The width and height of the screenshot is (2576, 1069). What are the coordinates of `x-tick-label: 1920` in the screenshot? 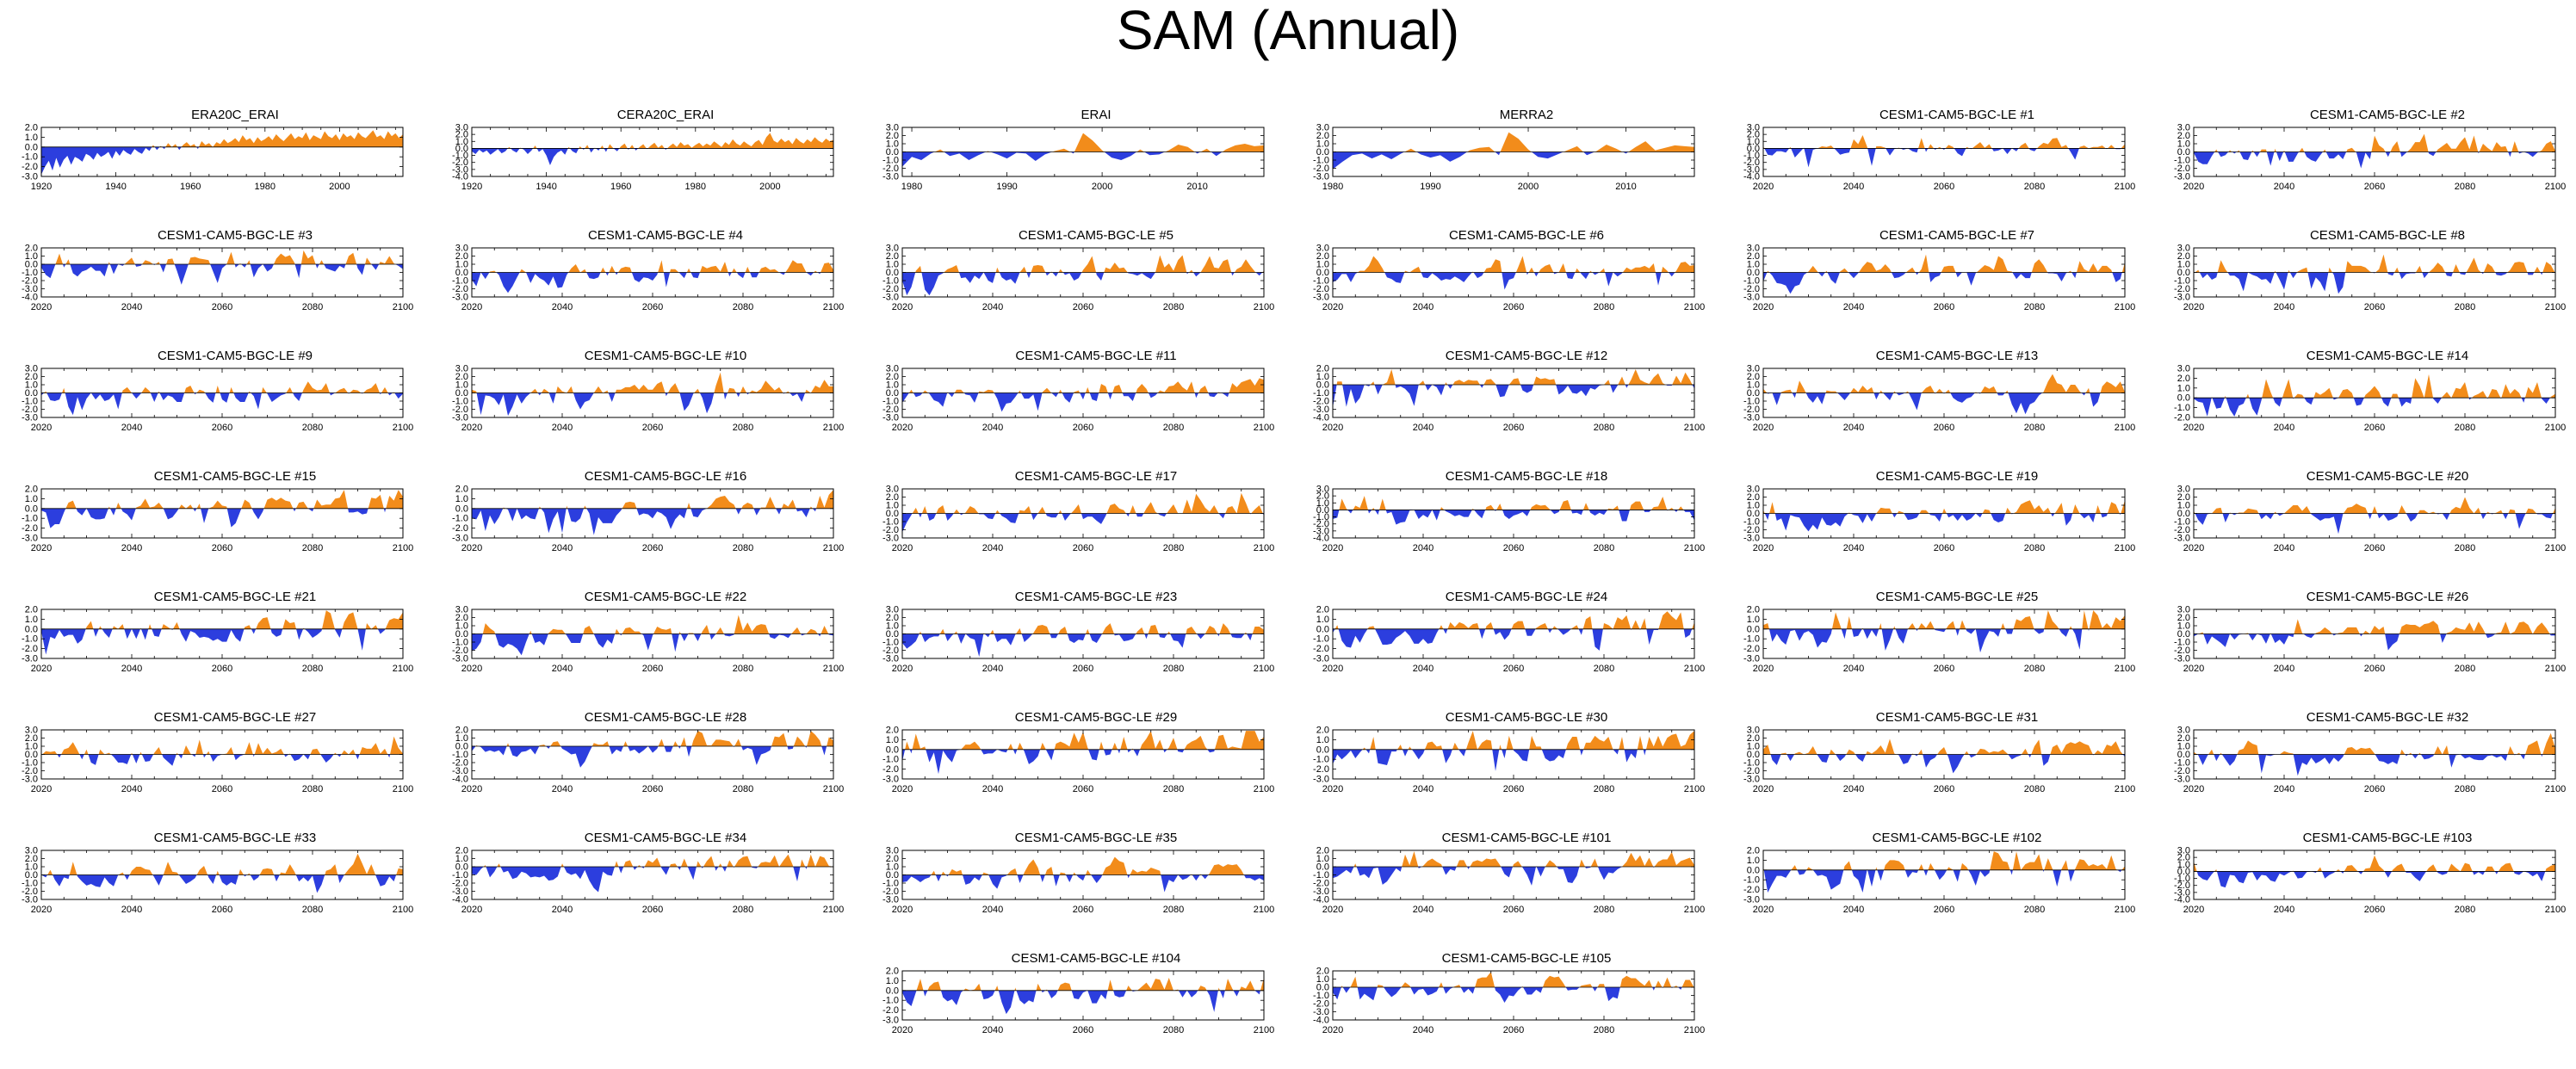 It's located at (42, 187).